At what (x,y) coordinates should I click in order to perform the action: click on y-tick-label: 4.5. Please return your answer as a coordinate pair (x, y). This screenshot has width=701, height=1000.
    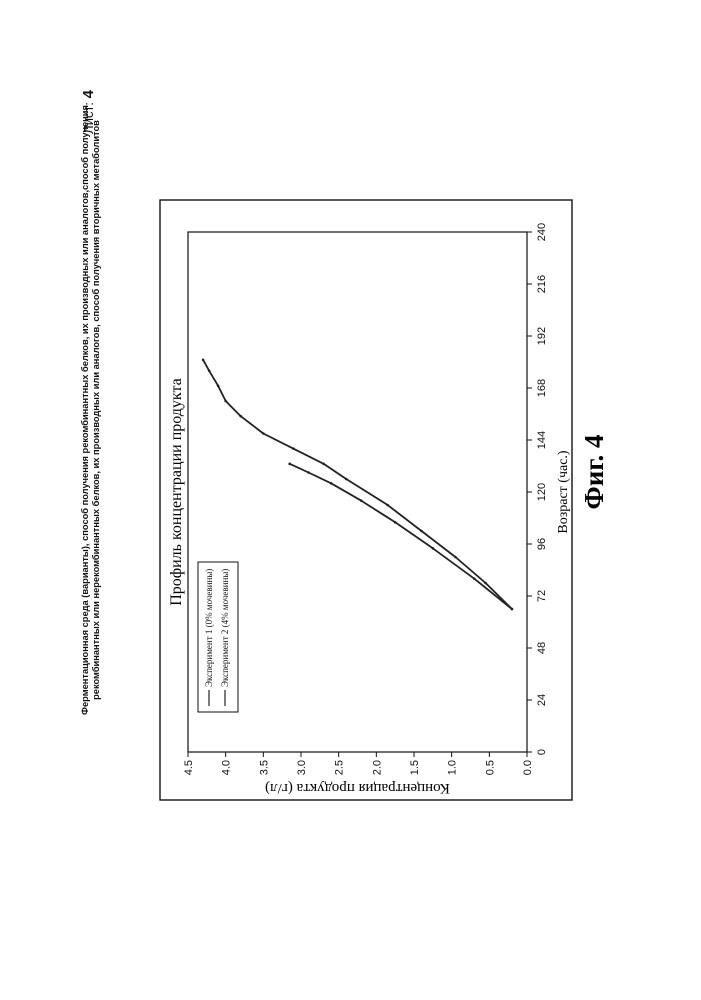
    Looking at the image, I should click on (189, 767).